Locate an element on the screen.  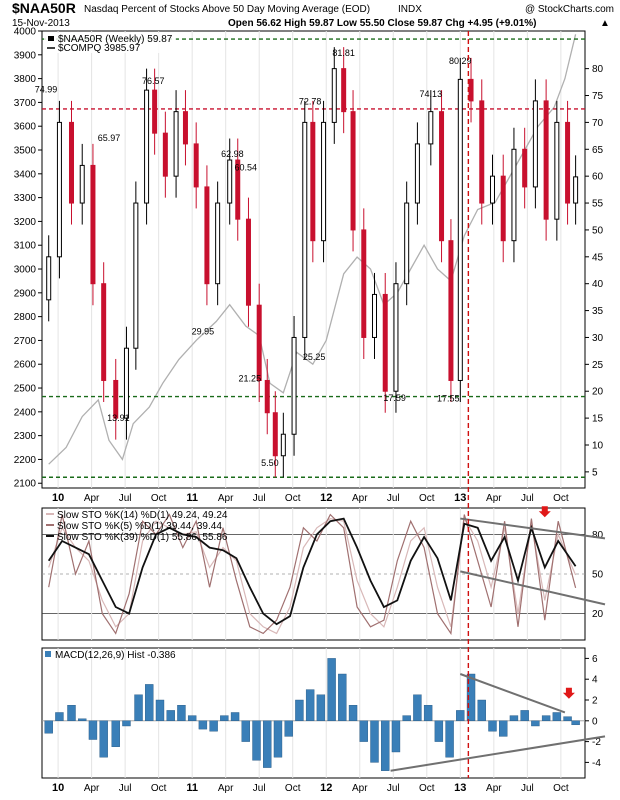
value-annotation: 29.95 is located at coordinates (203, 332).